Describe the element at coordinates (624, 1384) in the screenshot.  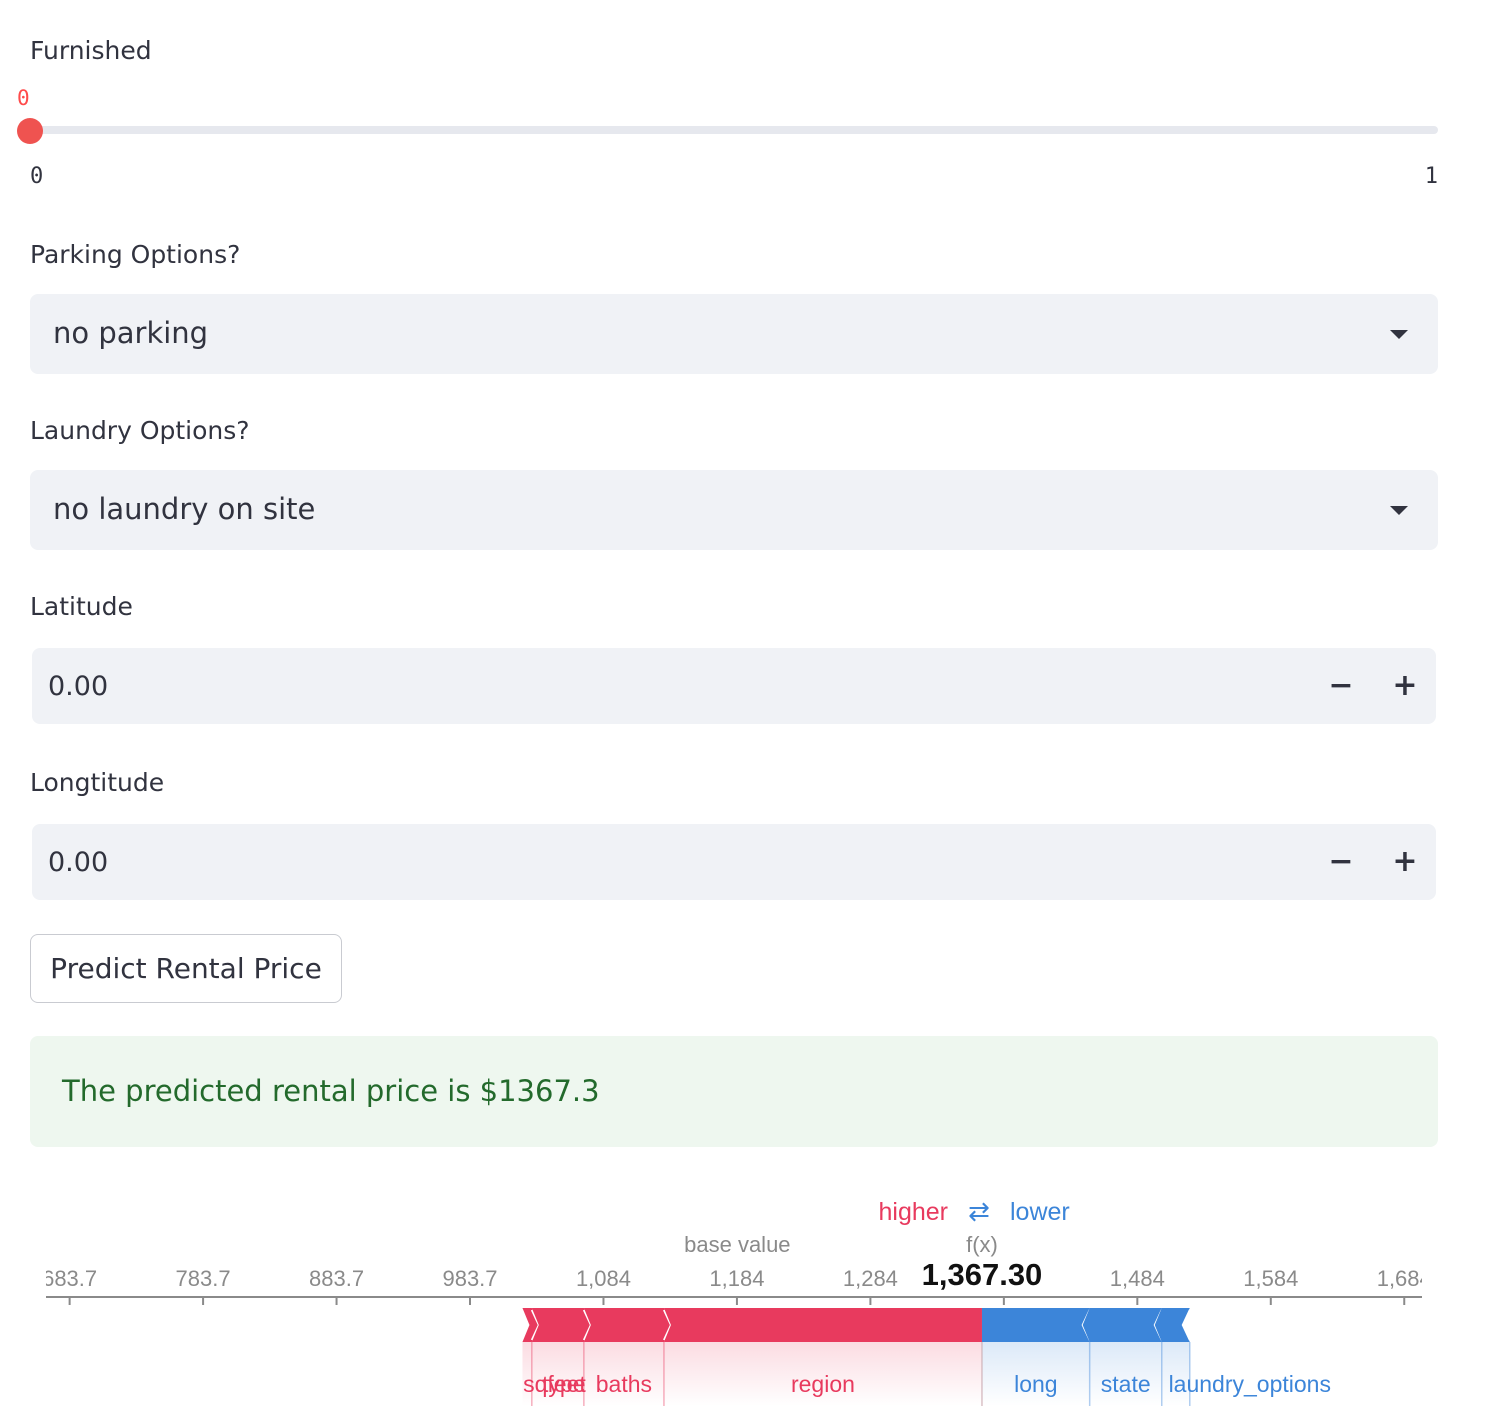
I see `feature-label-baths: baths` at that location.